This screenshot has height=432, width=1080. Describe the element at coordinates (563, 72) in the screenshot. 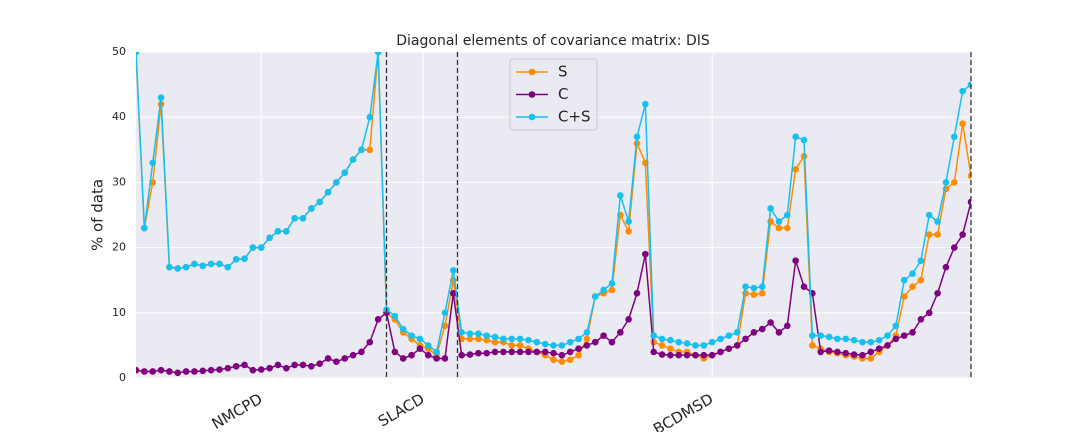

I see `legend-label: S` at that location.